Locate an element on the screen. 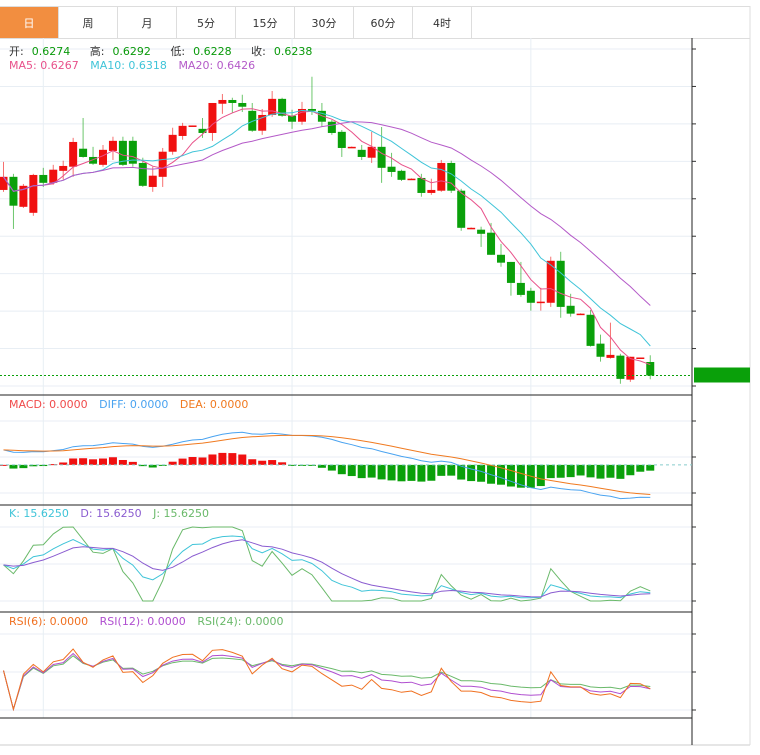 This screenshot has width=760, height=755. close-label: 收: is located at coordinates (258, 51).